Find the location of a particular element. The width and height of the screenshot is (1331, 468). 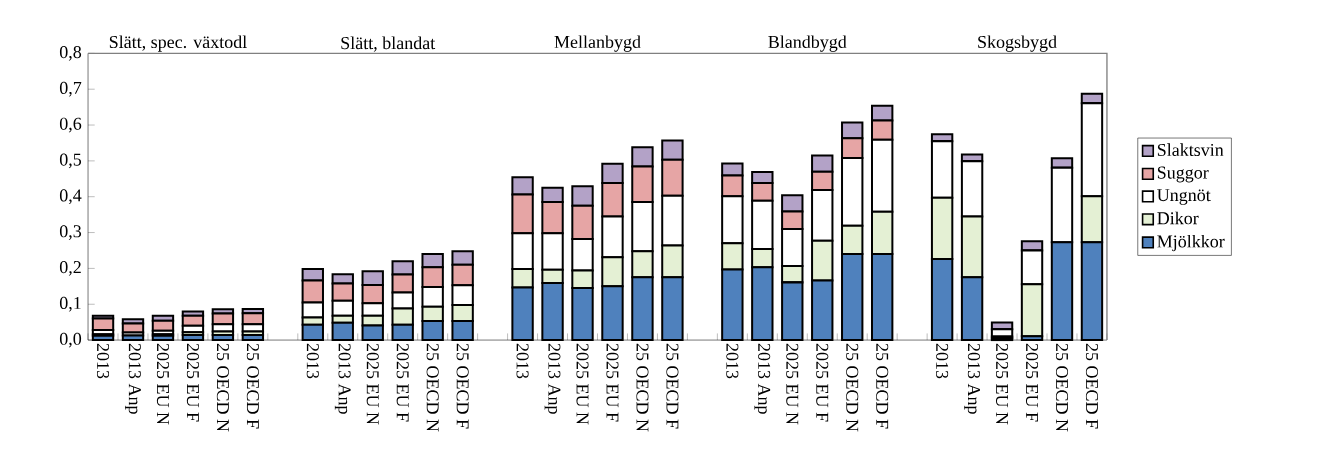

y-tick-label: 0,0 is located at coordinates (70, 340).